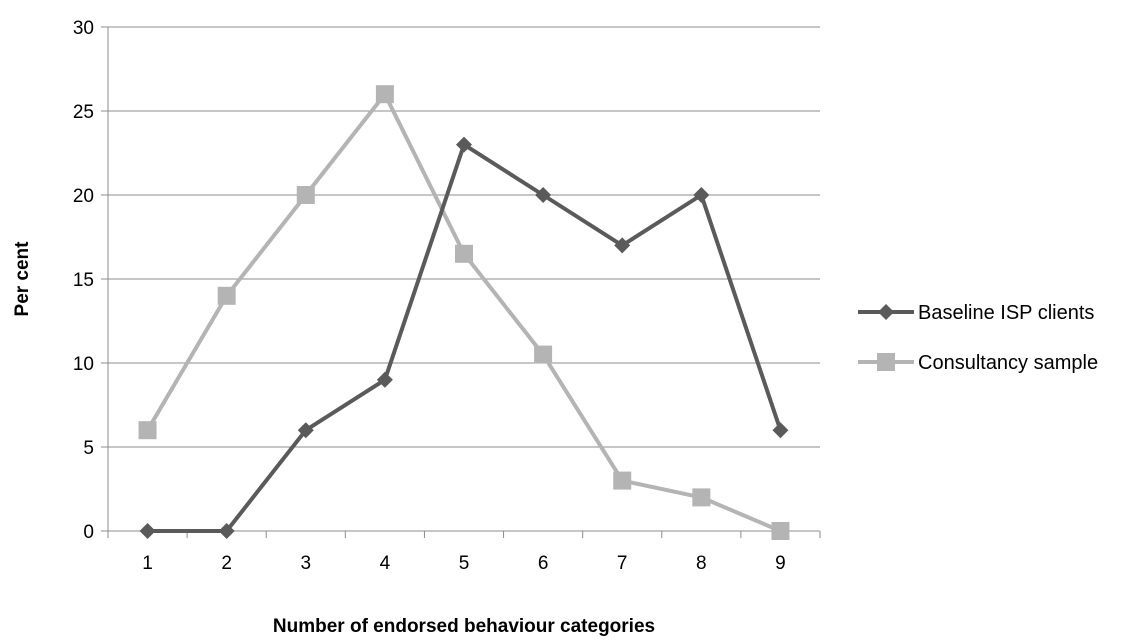  Describe the element at coordinates (305, 563) in the screenshot. I see `x-tick-label: 3` at that location.